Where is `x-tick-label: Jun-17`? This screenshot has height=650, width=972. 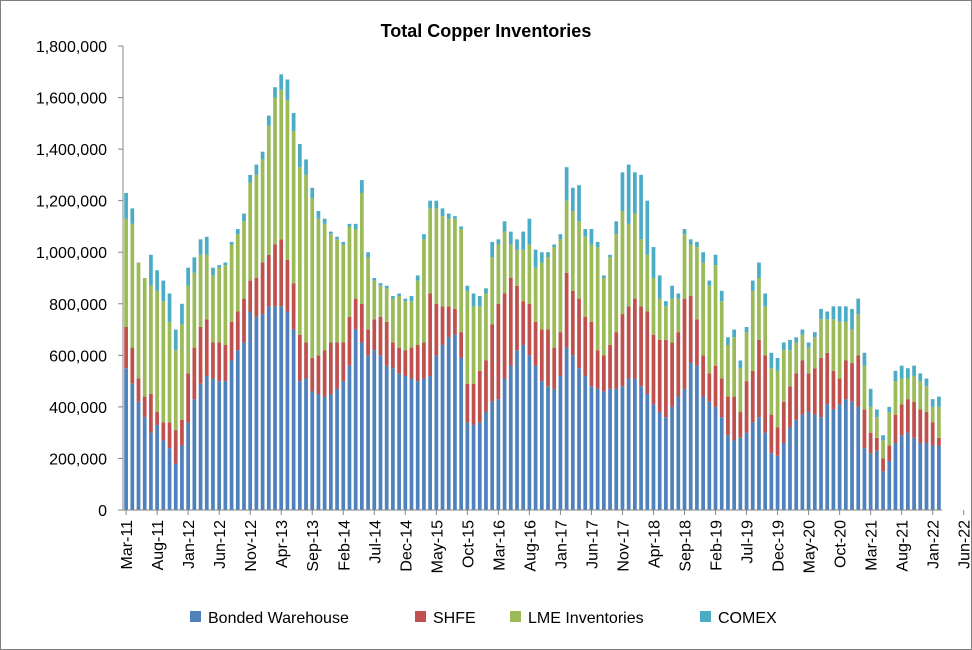
x-tick-label: Jun-17 is located at coordinates (592, 544).